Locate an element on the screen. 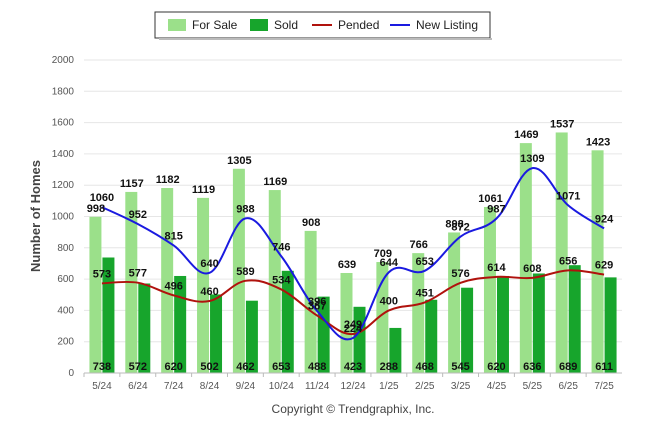 This screenshot has width=646, height=434. label-pended: 451 is located at coordinates (425, 293).